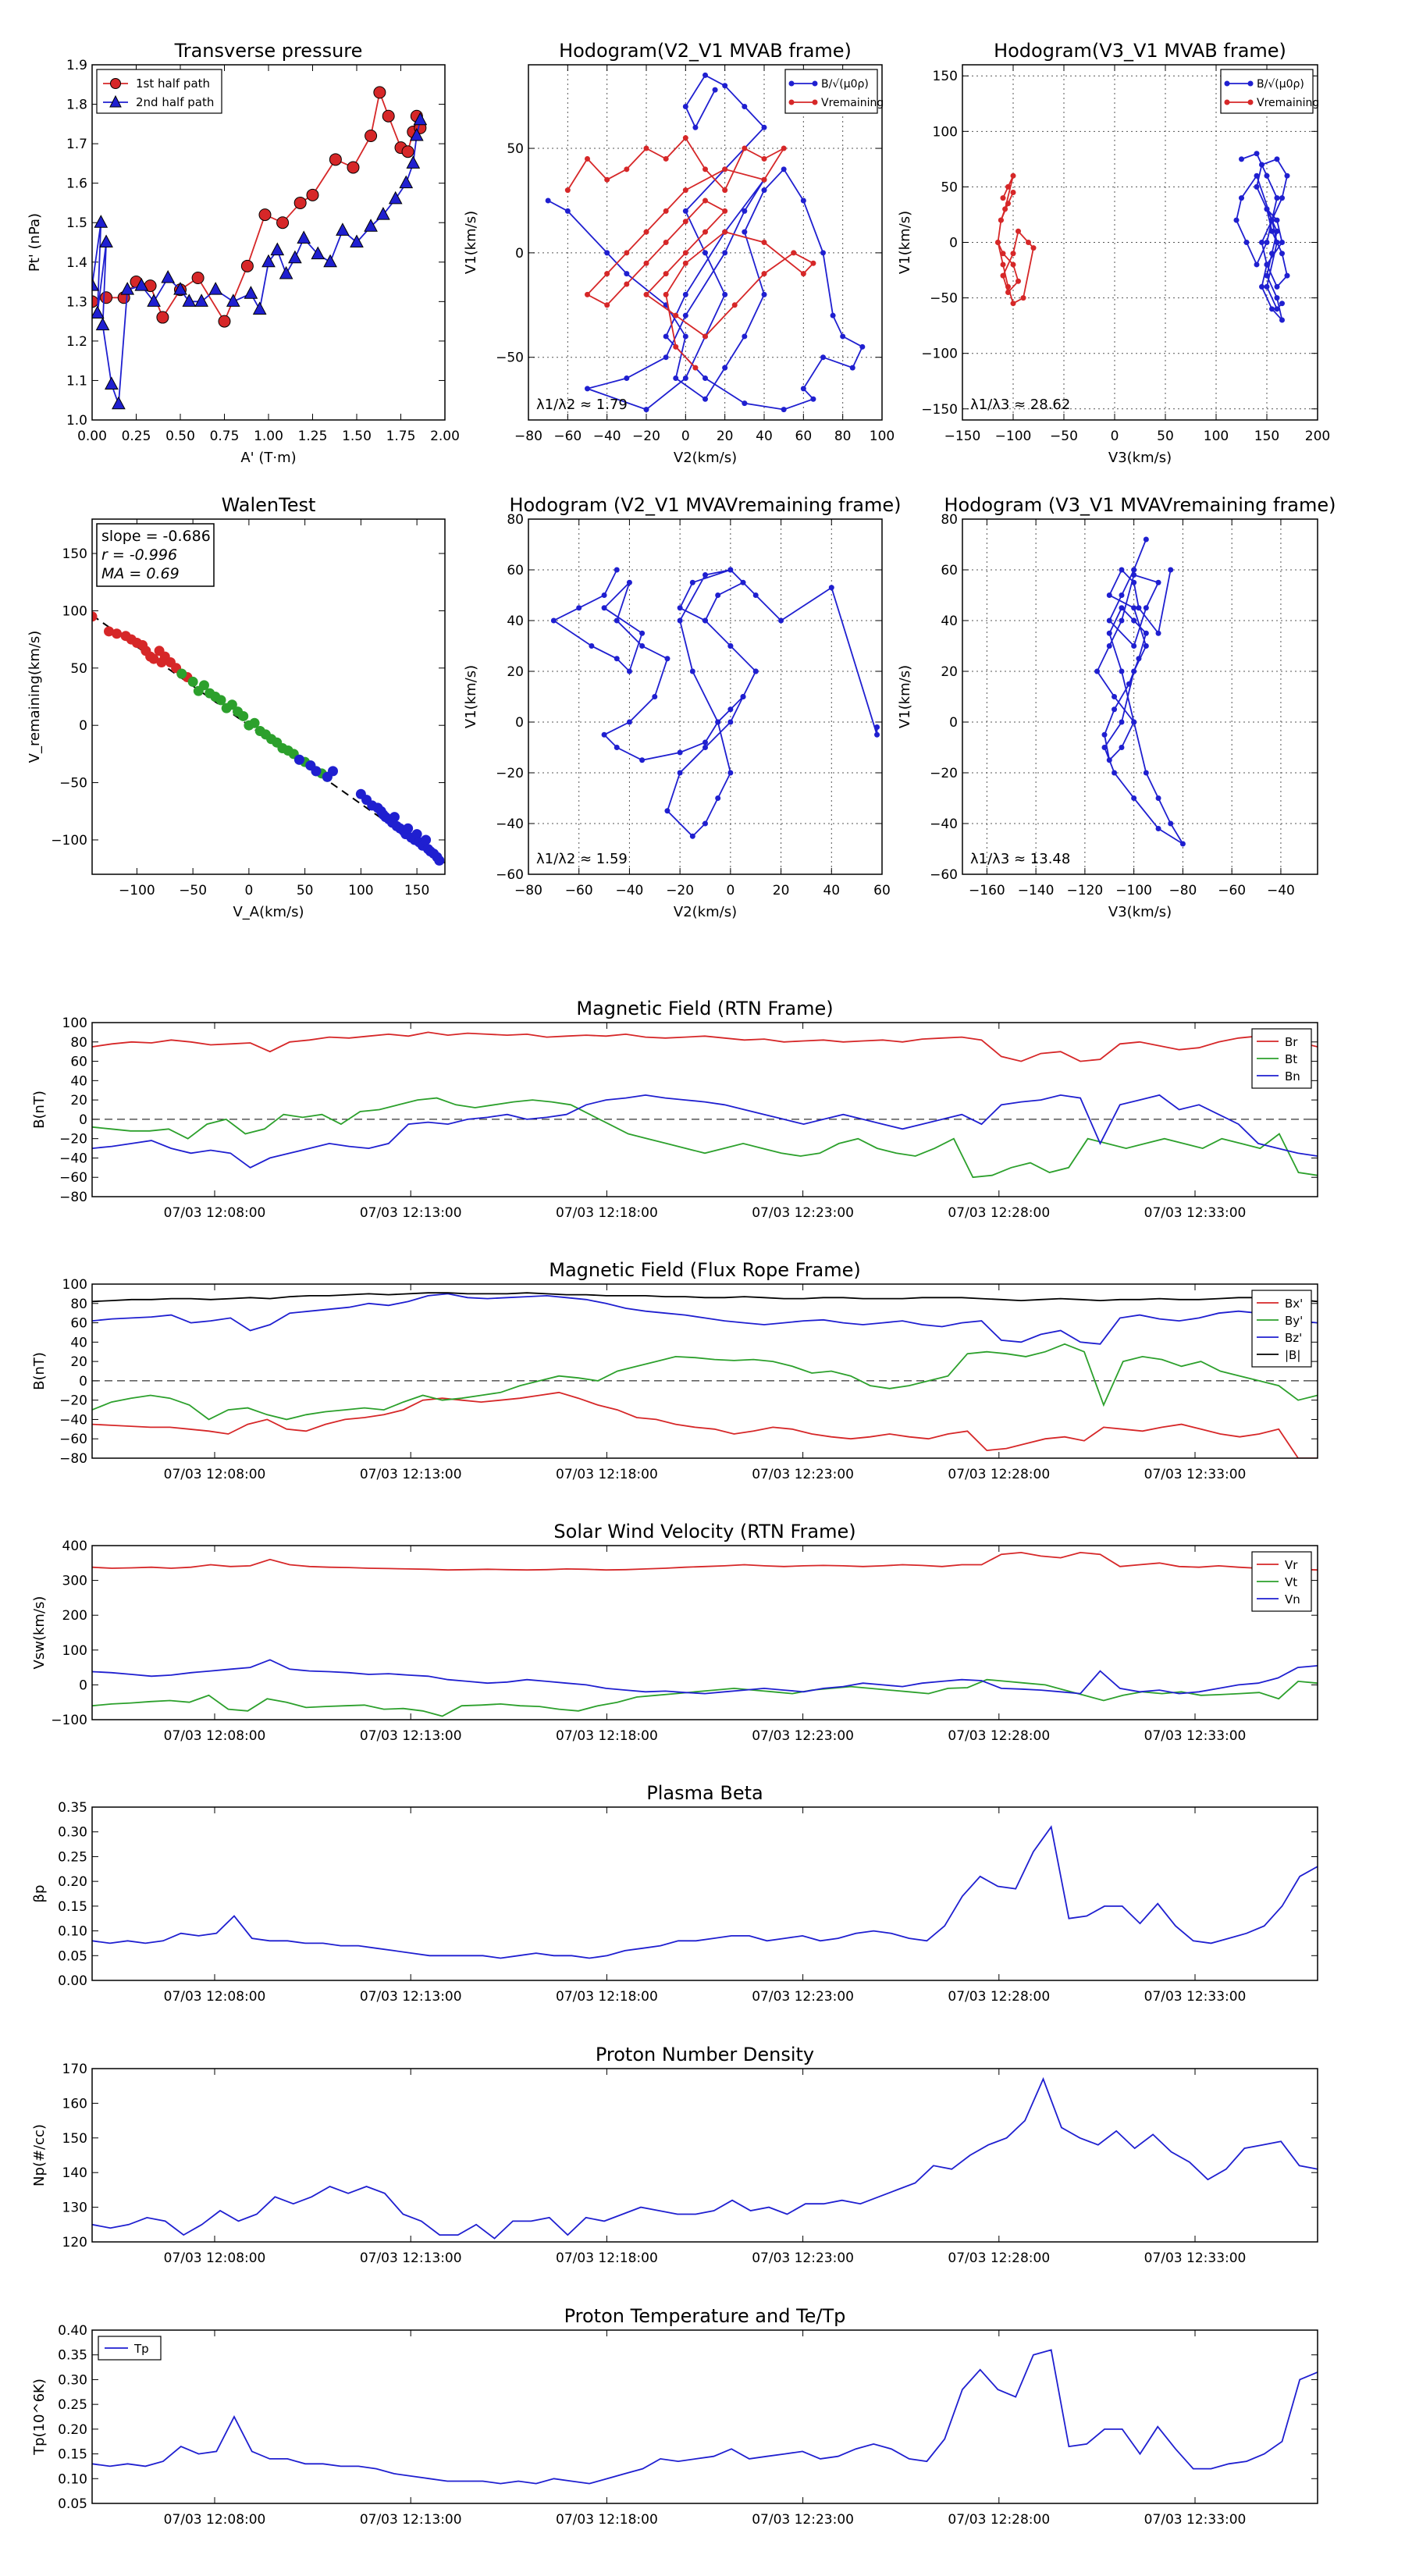 This screenshot has height=2576, width=1405. Describe the element at coordinates (72, 1808) in the screenshot. I see `y-tick-label: 0.35` at that location.